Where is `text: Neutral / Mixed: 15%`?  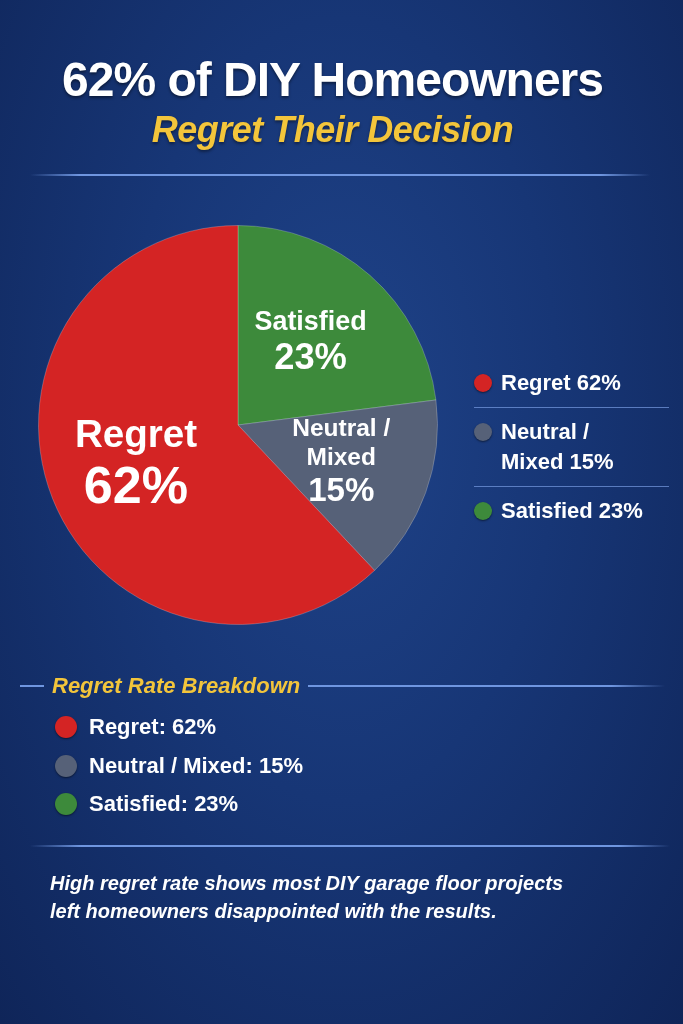
text: Neutral / Mixed: 15% is located at coordinates (196, 765).